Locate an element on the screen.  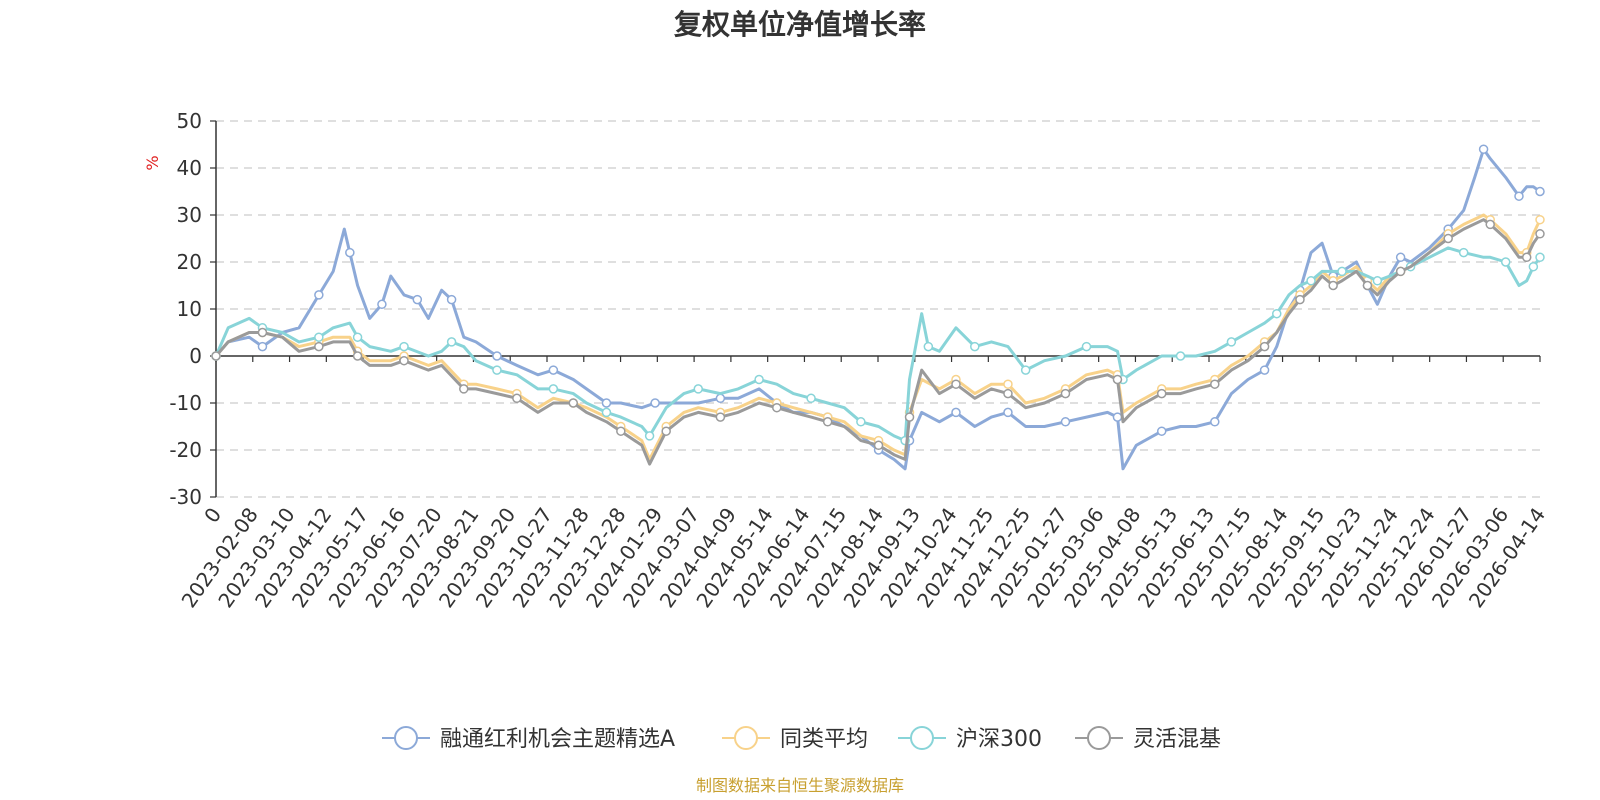
y-tick-label: 40 is located at coordinates (189, 168).